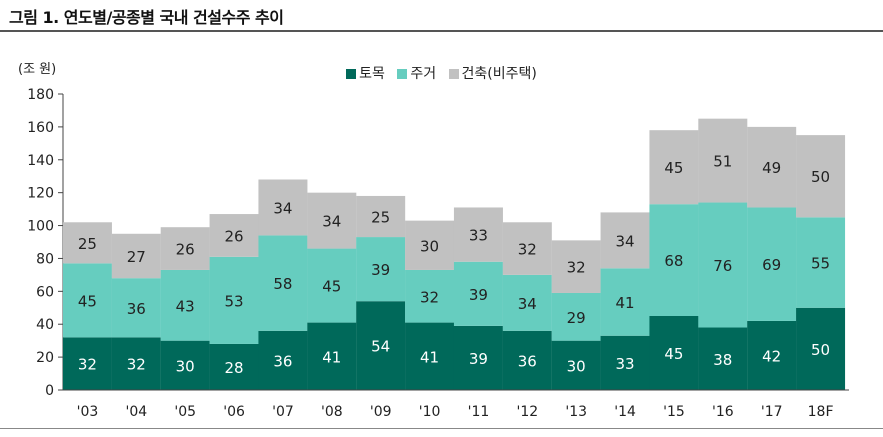  Describe the element at coordinates (430, 412) in the screenshot. I see `x-tick-label: '10` at that location.